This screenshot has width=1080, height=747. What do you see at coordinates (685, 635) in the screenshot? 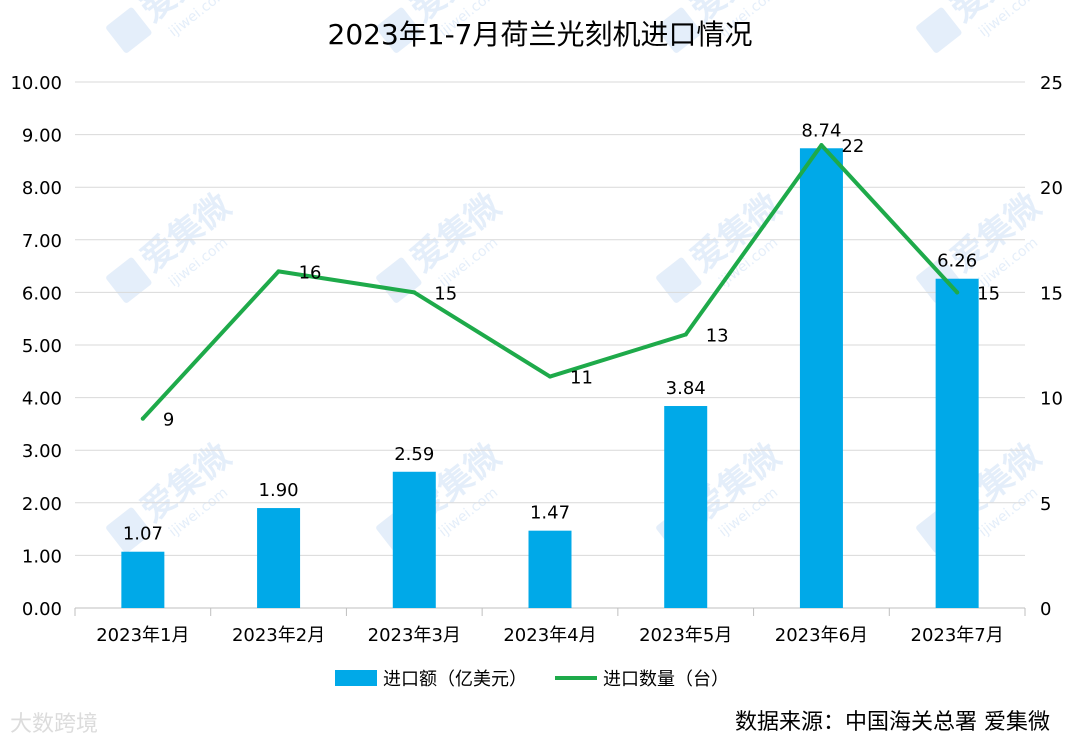
I see `x-tick-label: 2023年5月` at bounding box center [685, 635].